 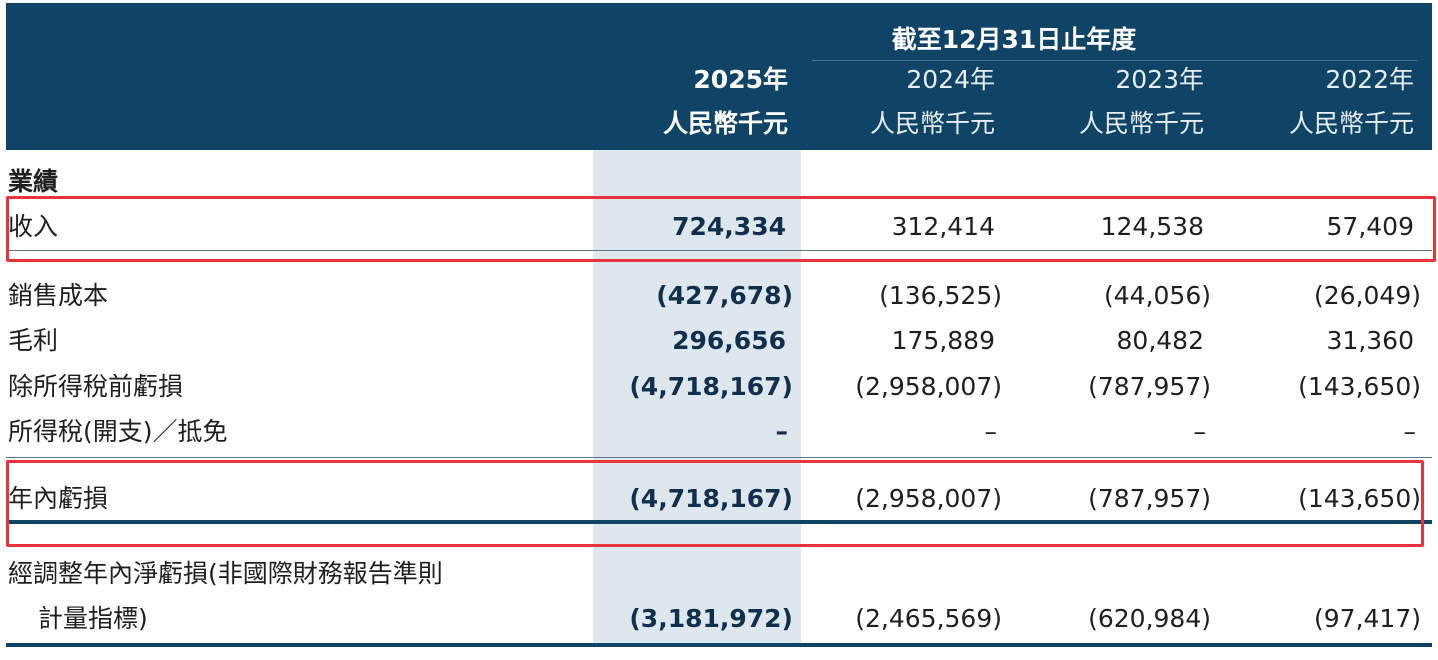 What do you see at coordinates (1014, 39) in the screenshot?
I see `period-heading: 截至12月31日止年度` at bounding box center [1014, 39].